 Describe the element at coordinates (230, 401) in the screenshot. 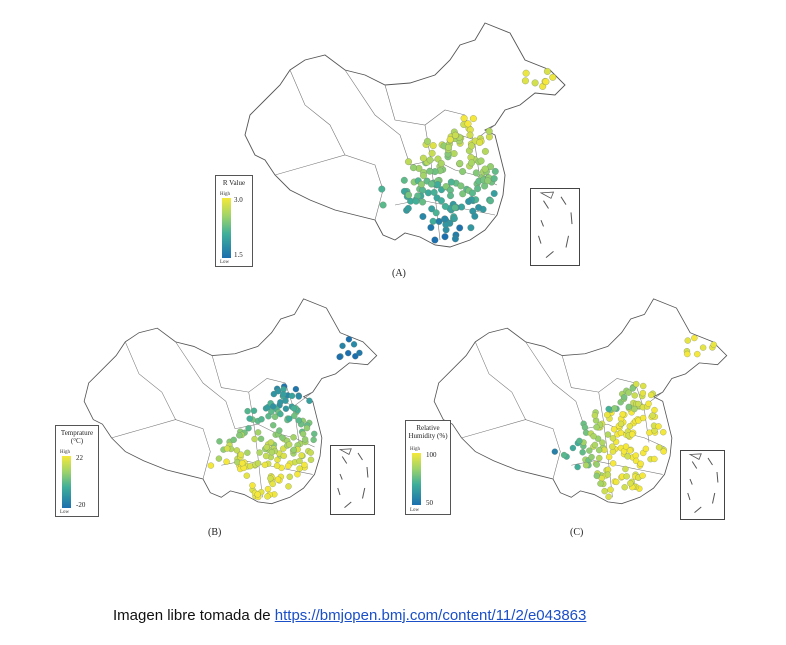

I see `china-map-b` at that location.